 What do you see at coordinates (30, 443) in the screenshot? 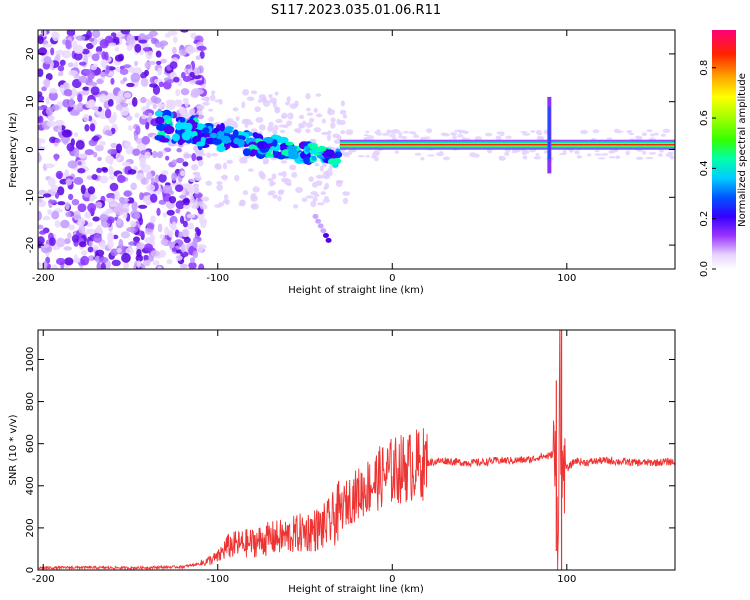
I see `snr-ytick-label: 600` at bounding box center [30, 443].